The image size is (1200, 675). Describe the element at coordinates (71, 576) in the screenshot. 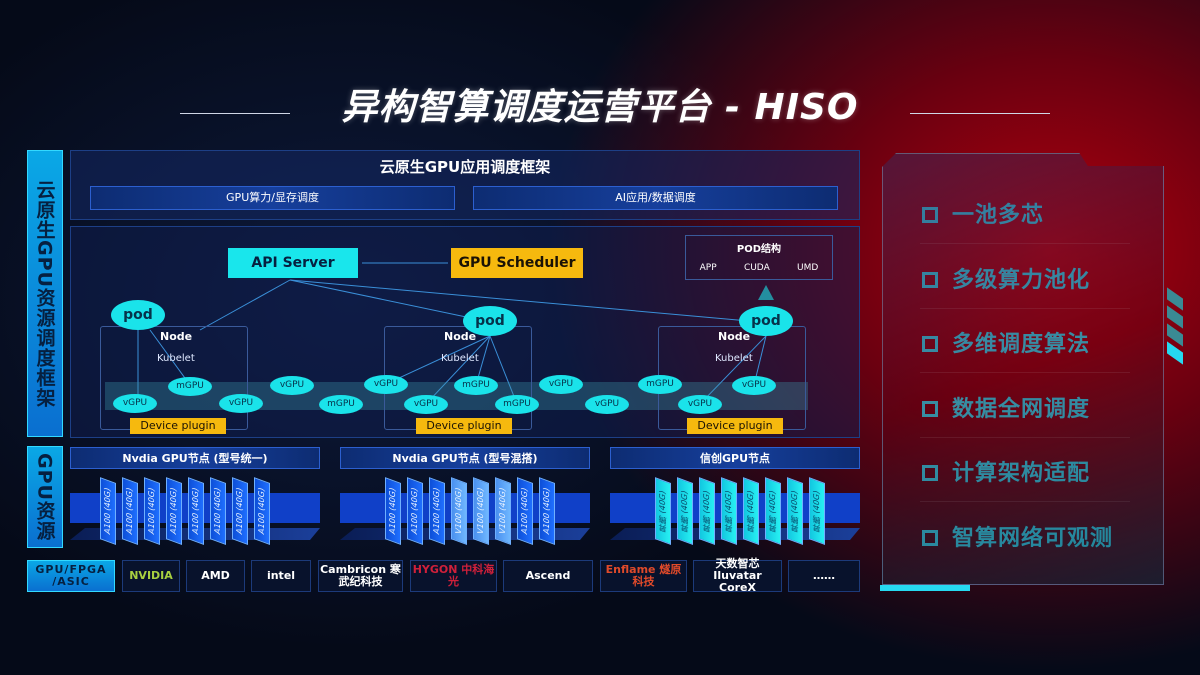

I see `chips-side-label: GPU/FPGA /ASIC` at that location.